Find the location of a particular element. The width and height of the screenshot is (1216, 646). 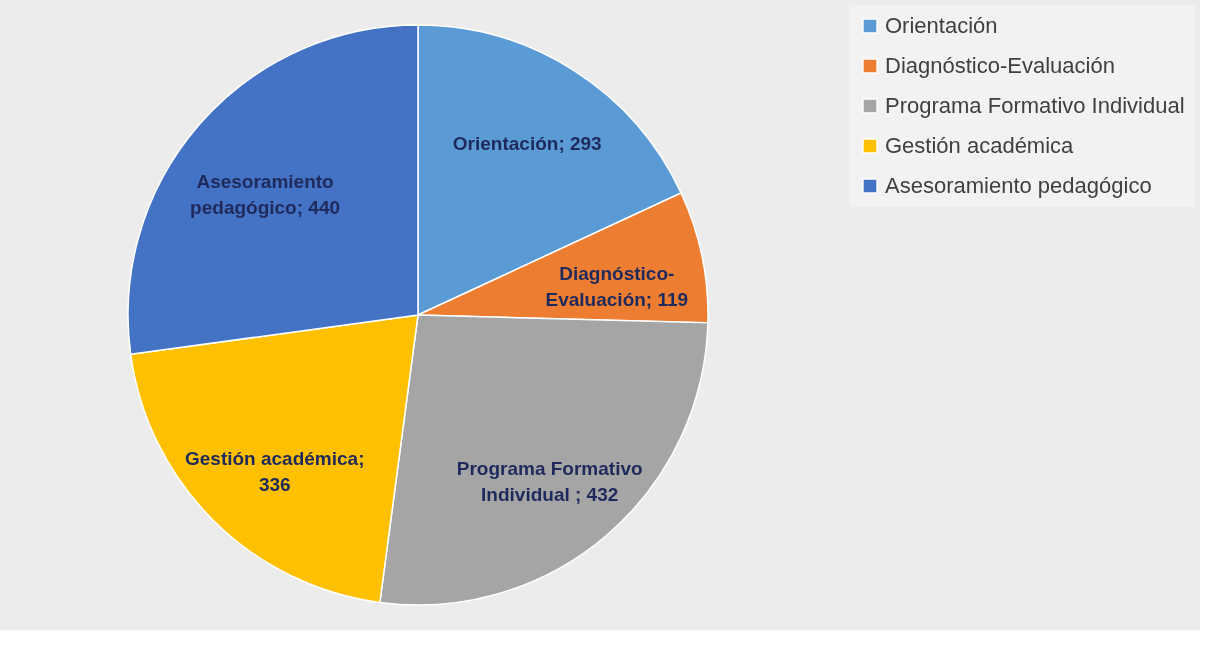

data-label: Programa Formativo Individual ; 432 is located at coordinates (549, 482).